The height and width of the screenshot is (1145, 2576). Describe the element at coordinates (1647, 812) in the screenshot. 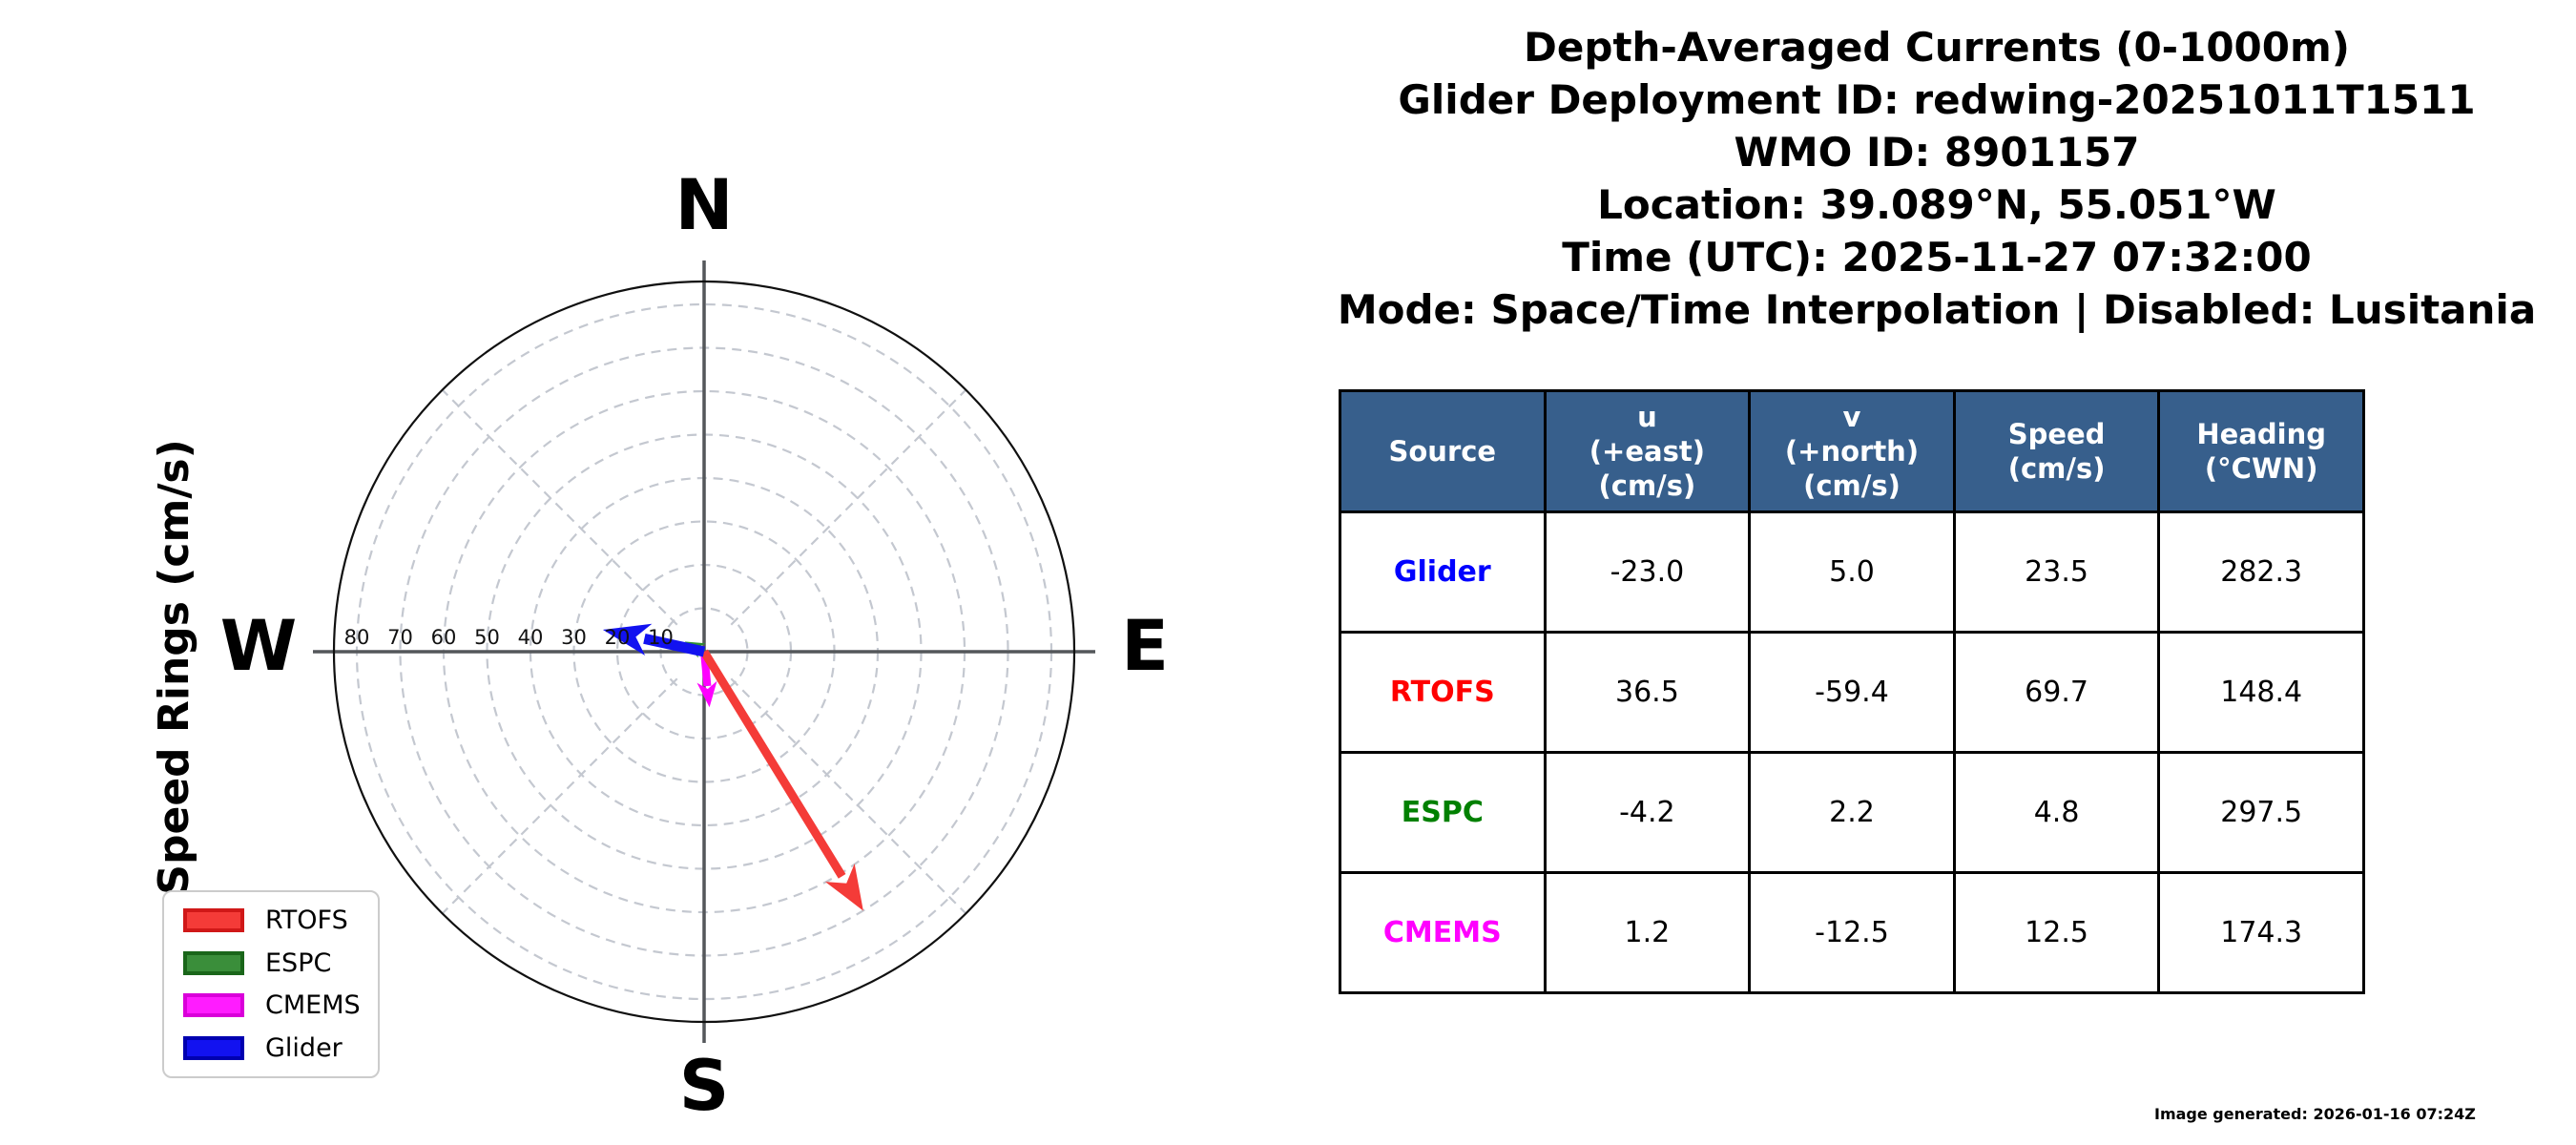

I see `cell-value: -4.2` at that location.